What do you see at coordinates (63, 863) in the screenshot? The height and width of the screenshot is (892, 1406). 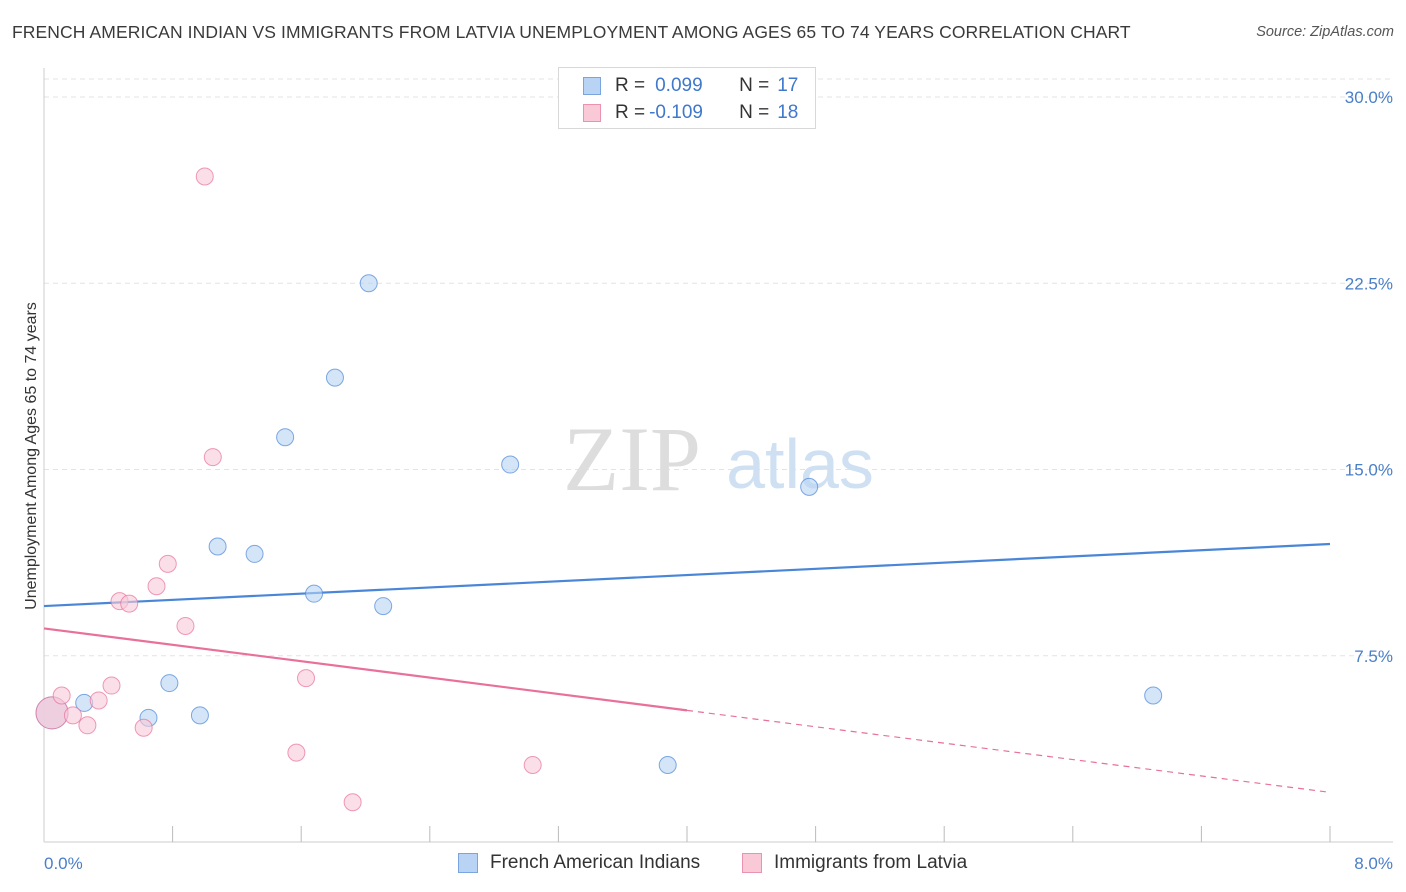 I see `x-tick-min: 0.0%` at bounding box center [63, 863].